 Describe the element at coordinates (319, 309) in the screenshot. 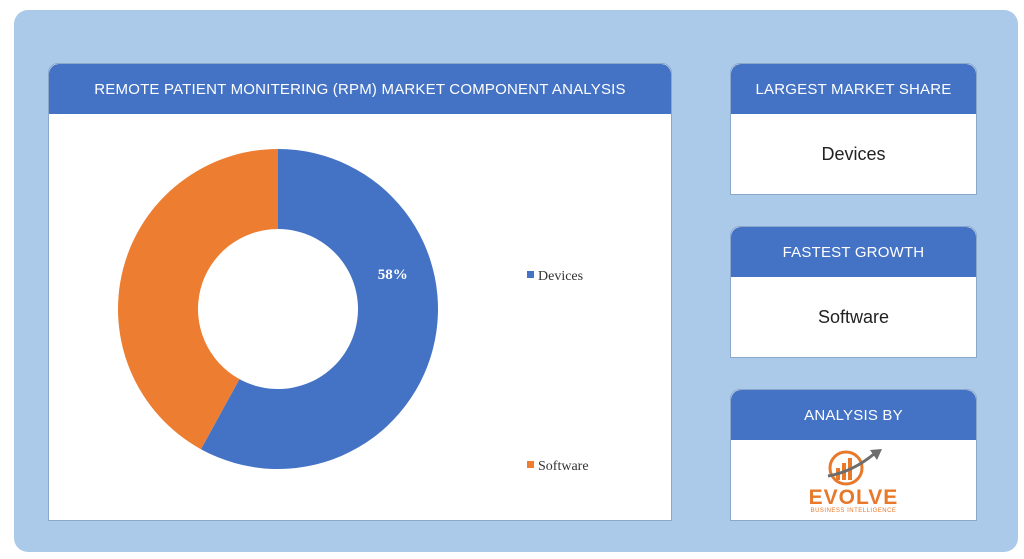

I see `slice-devices` at that location.